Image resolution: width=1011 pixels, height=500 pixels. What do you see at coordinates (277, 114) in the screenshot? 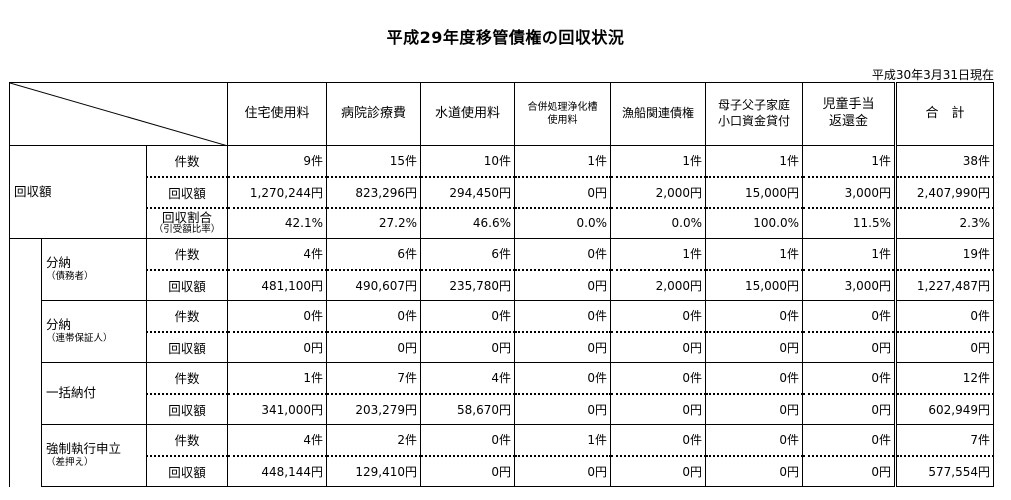
I see `col-header-housing: 住宅使用料` at bounding box center [277, 114].